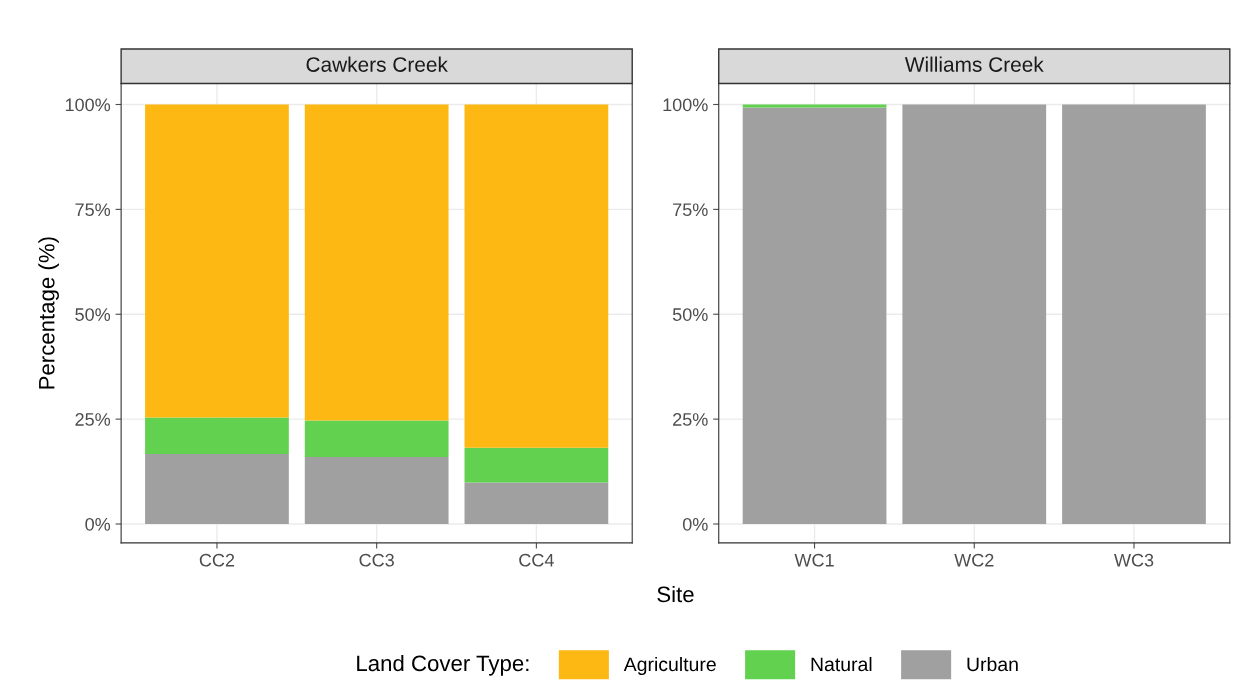  Describe the element at coordinates (814, 560) in the screenshot. I see `x-tick-label: WC1` at that location.